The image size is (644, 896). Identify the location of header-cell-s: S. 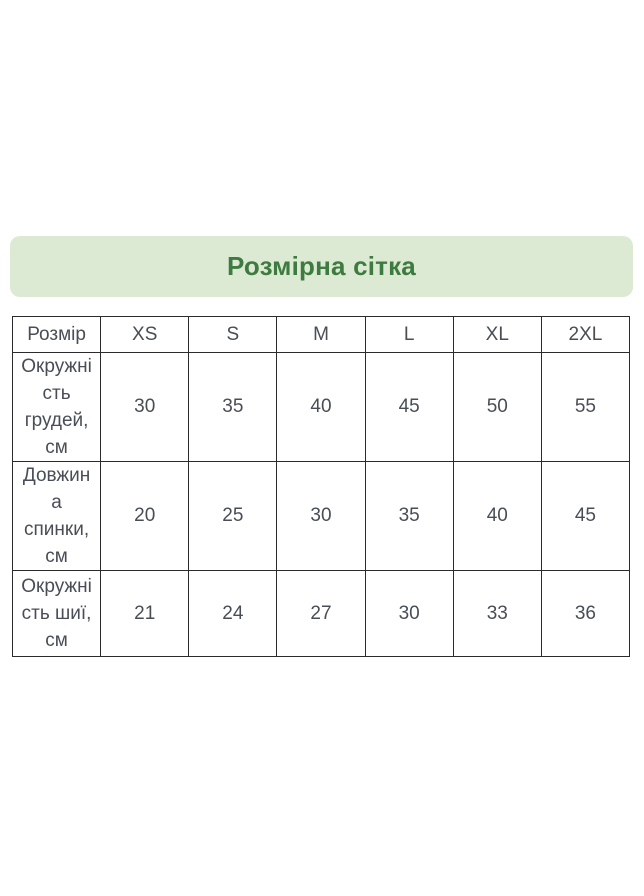
(233, 334).